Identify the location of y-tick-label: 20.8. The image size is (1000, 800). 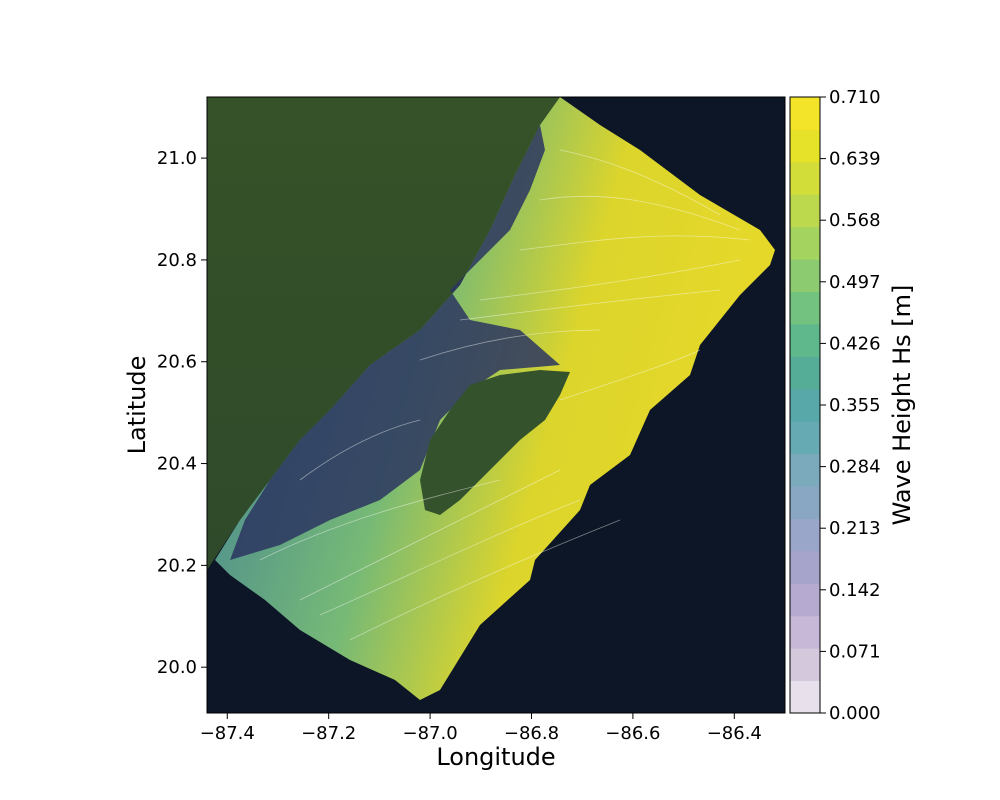
(177, 260).